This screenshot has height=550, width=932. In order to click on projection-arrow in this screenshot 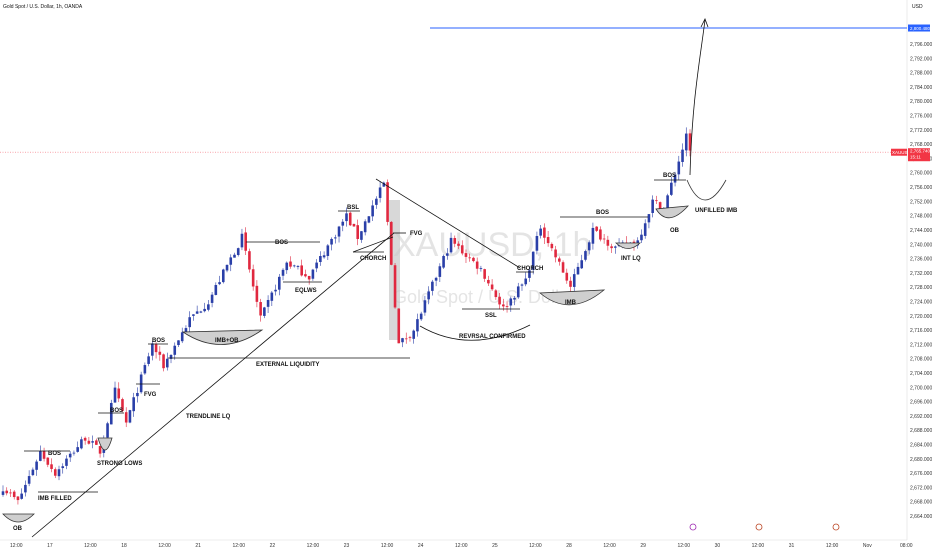, I will do `click(697, 97)`.